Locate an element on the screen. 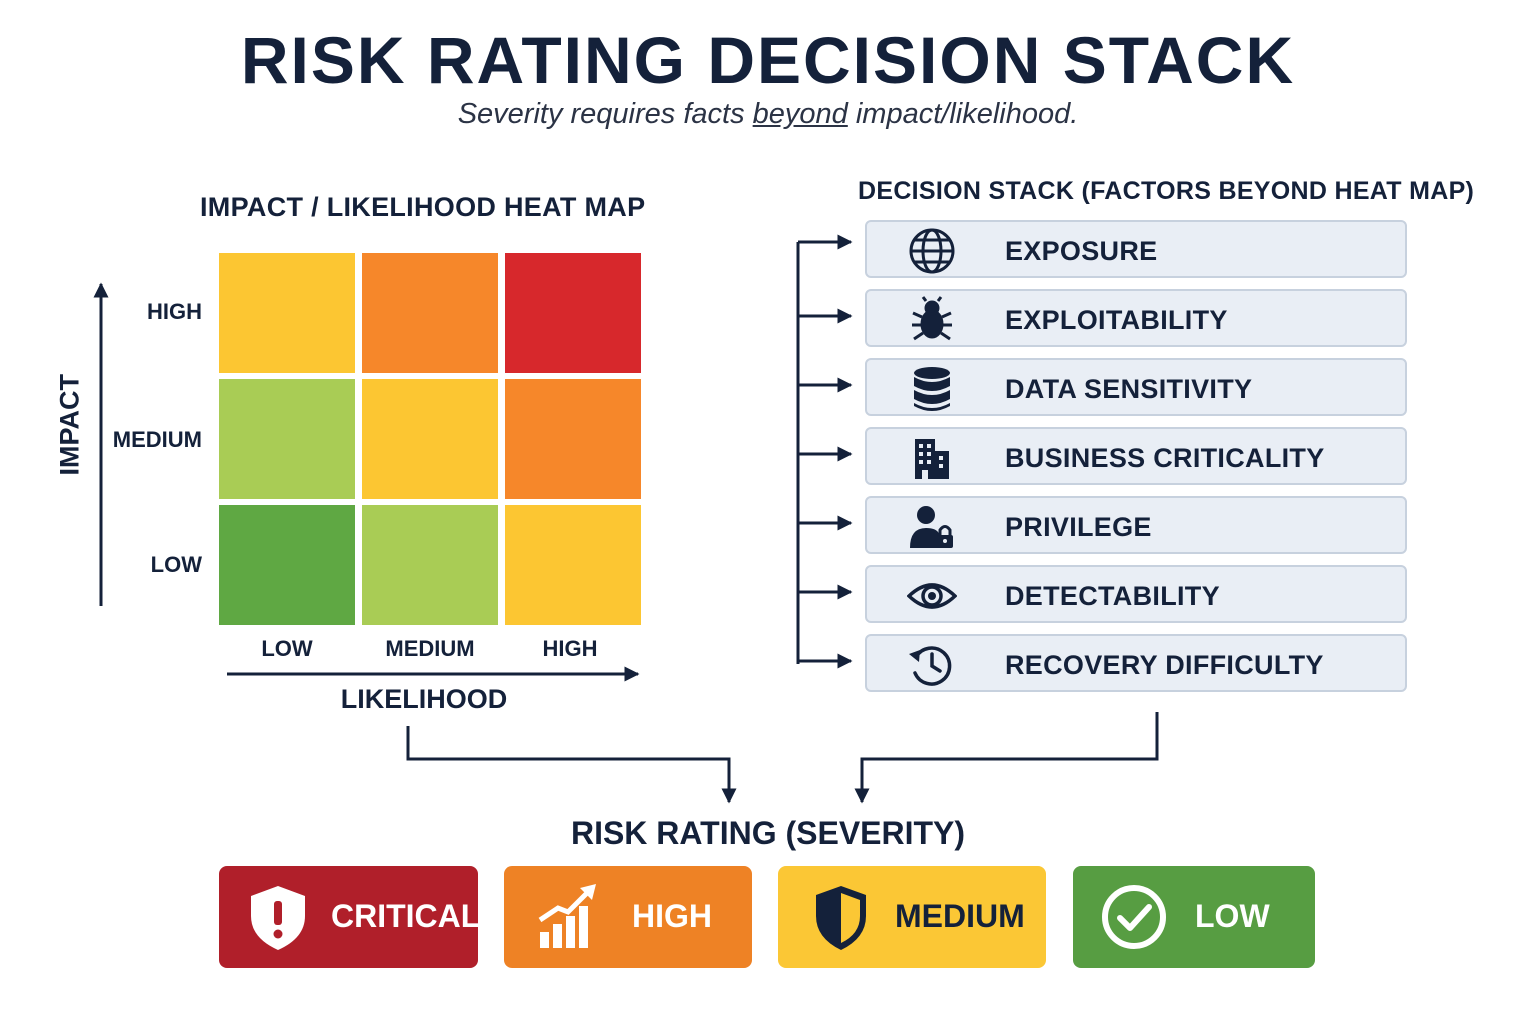  page-title: RISK RATING DECISION STACK is located at coordinates (768, 60).